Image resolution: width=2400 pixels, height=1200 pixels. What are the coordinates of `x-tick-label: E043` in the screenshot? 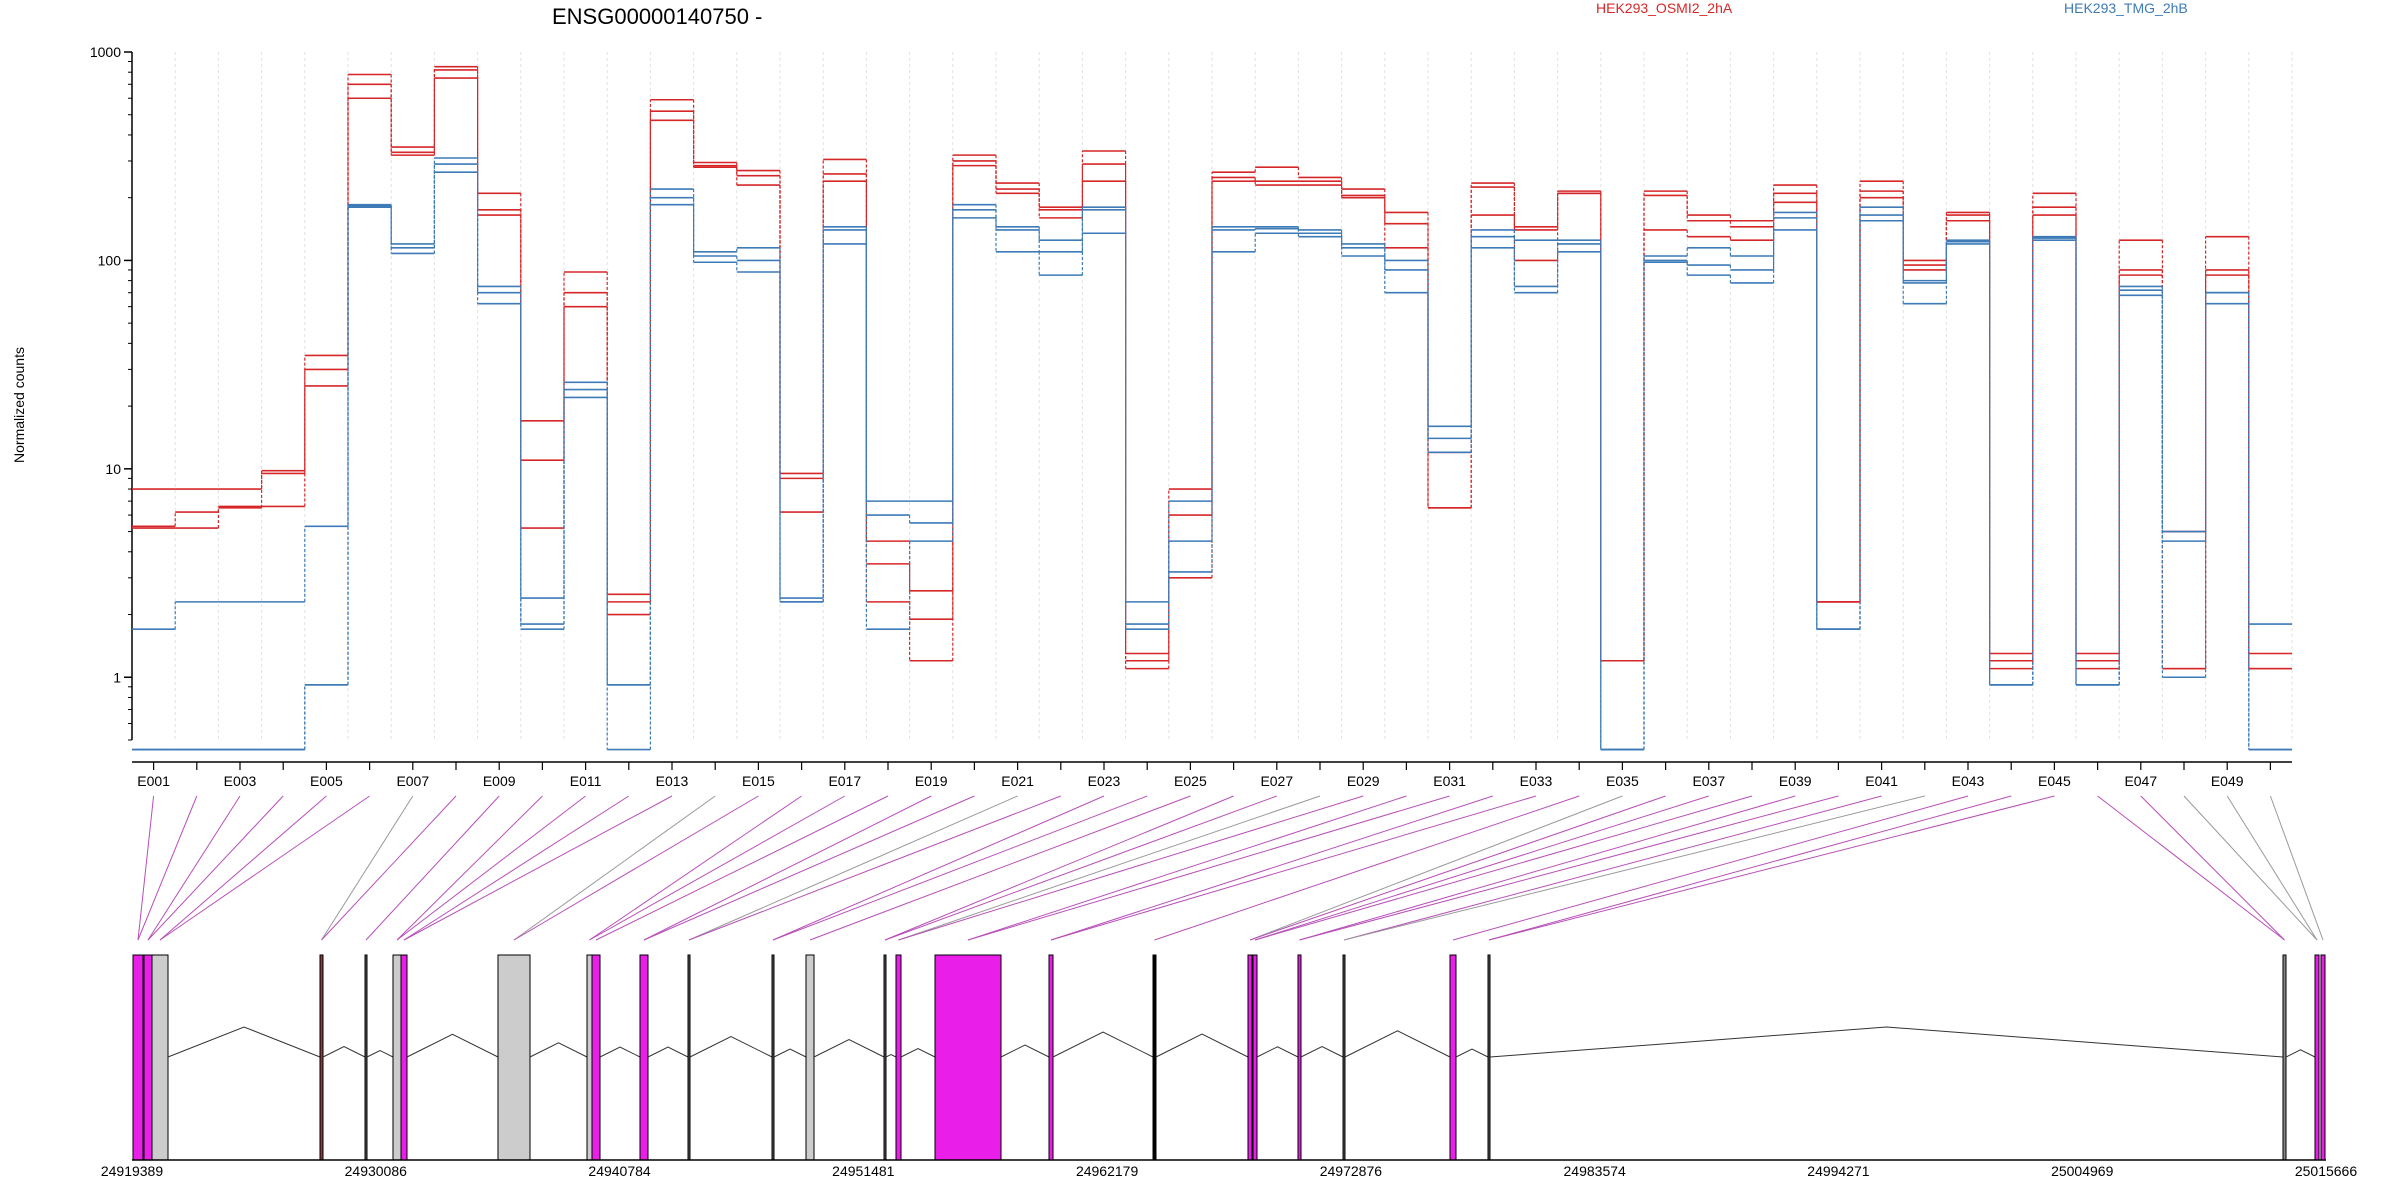 It's located at (1968, 781).